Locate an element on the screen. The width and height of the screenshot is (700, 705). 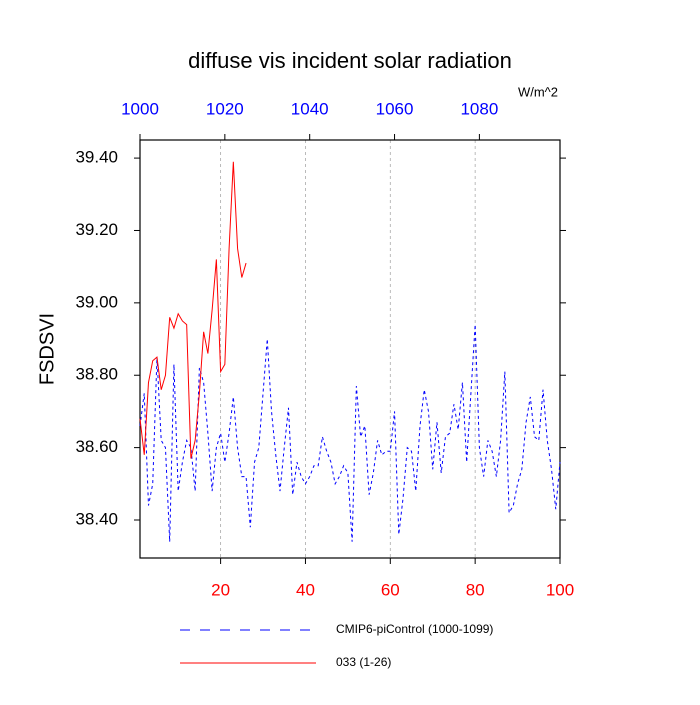
x2-tick-label: 1040 is located at coordinates (310, 108).